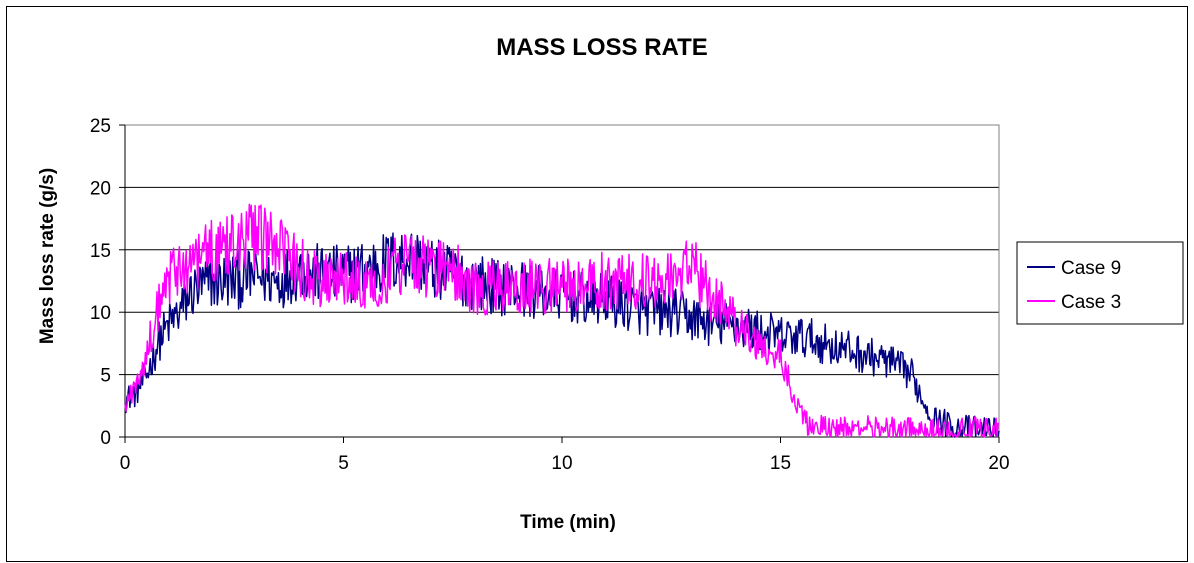 The width and height of the screenshot is (1194, 563). What do you see at coordinates (100, 126) in the screenshot?
I see `y-tick-label: 25` at bounding box center [100, 126].